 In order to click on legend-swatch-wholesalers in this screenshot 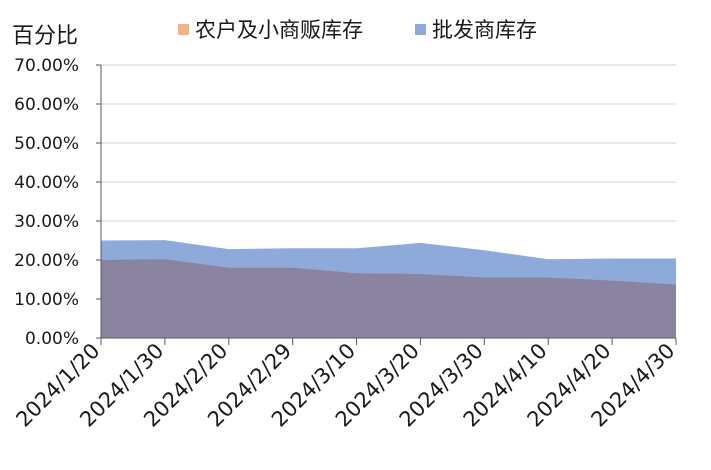, I will do `click(420, 29)`.